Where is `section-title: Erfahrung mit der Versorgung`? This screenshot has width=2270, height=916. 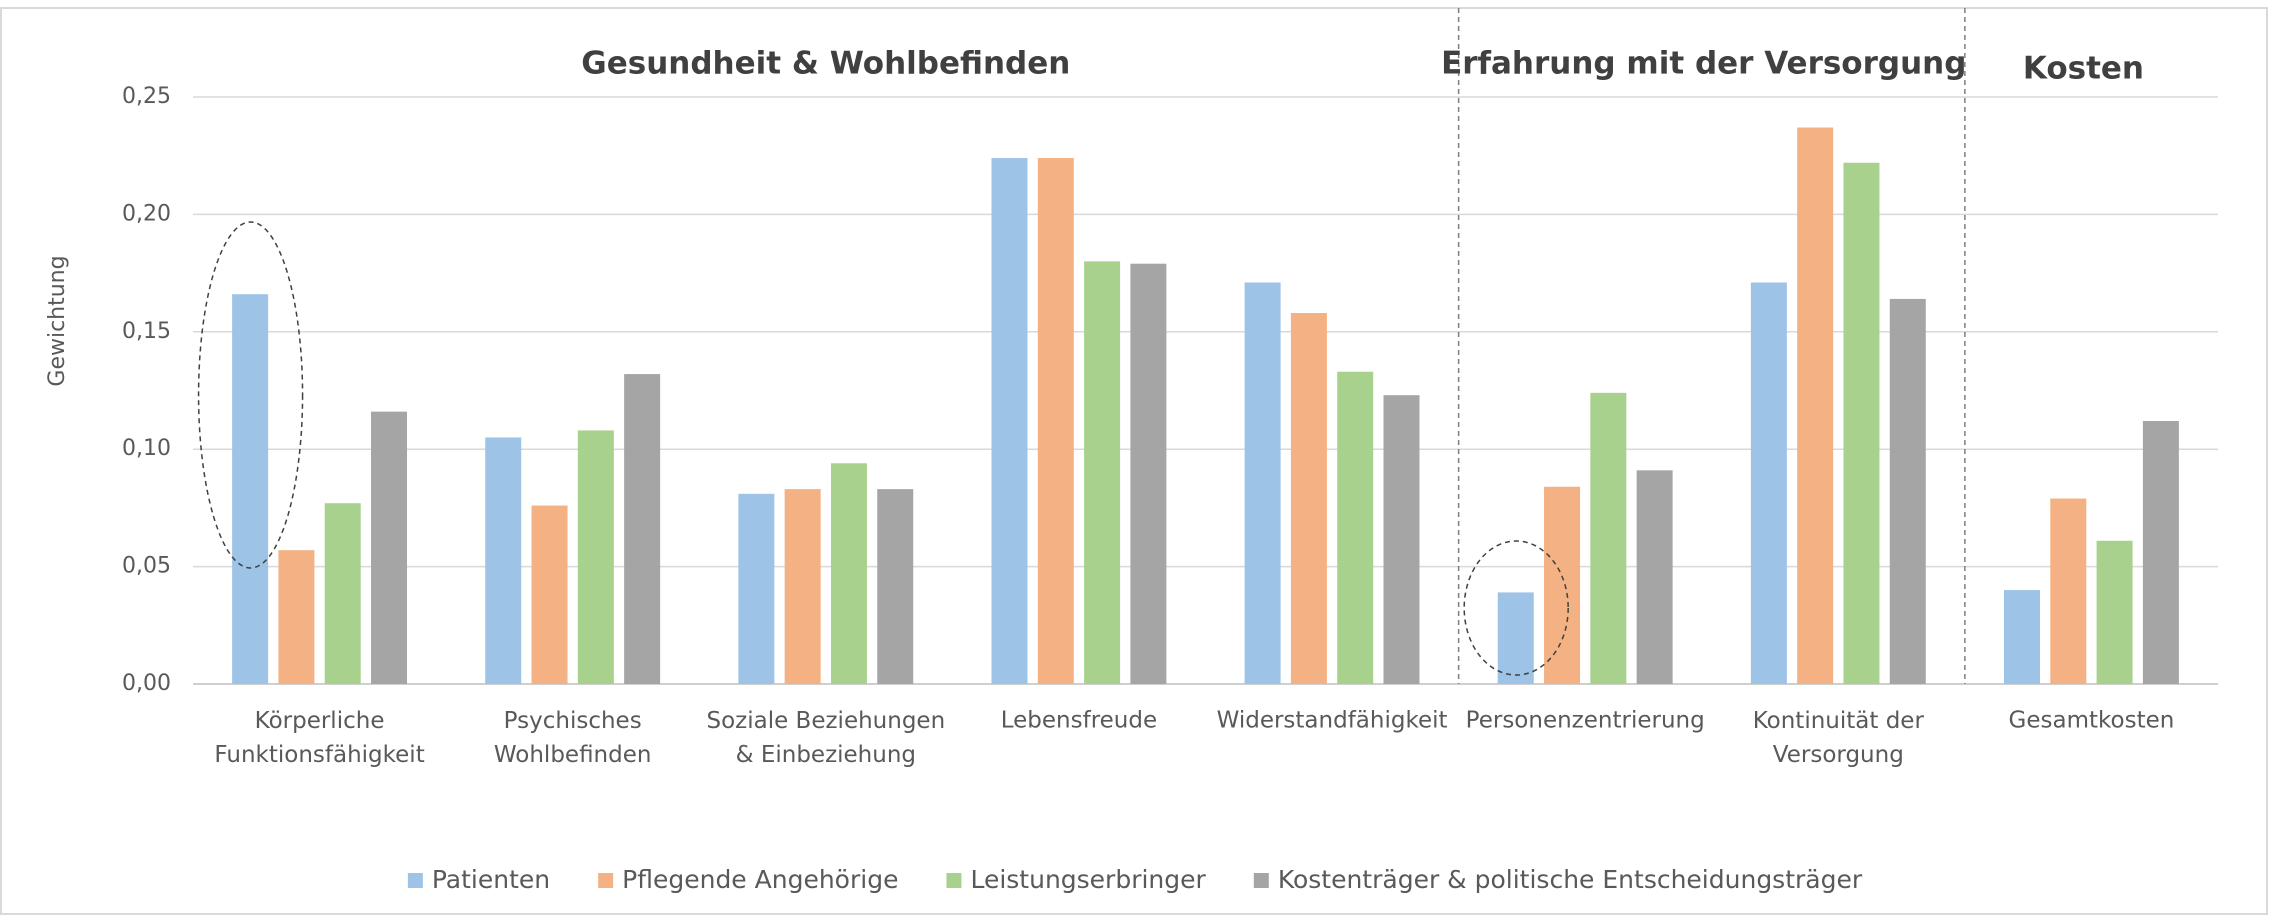 section-title: Erfahrung mit der Versorgung is located at coordinates (1703, 64).